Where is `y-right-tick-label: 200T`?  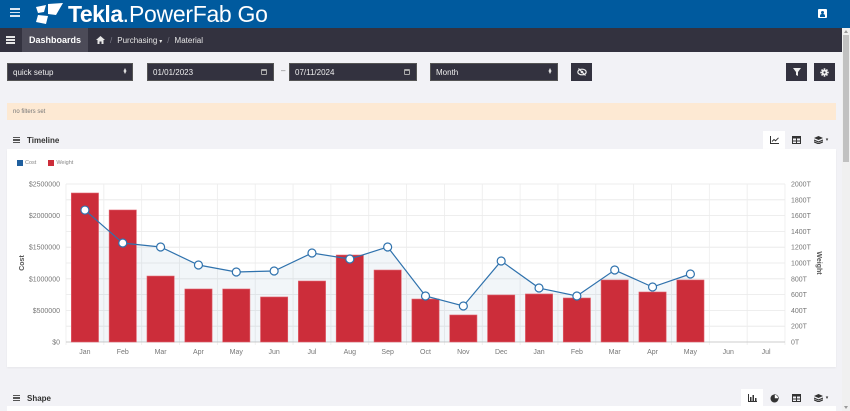
y-right-tick-label: 200T is located at coordinates (799, 327).